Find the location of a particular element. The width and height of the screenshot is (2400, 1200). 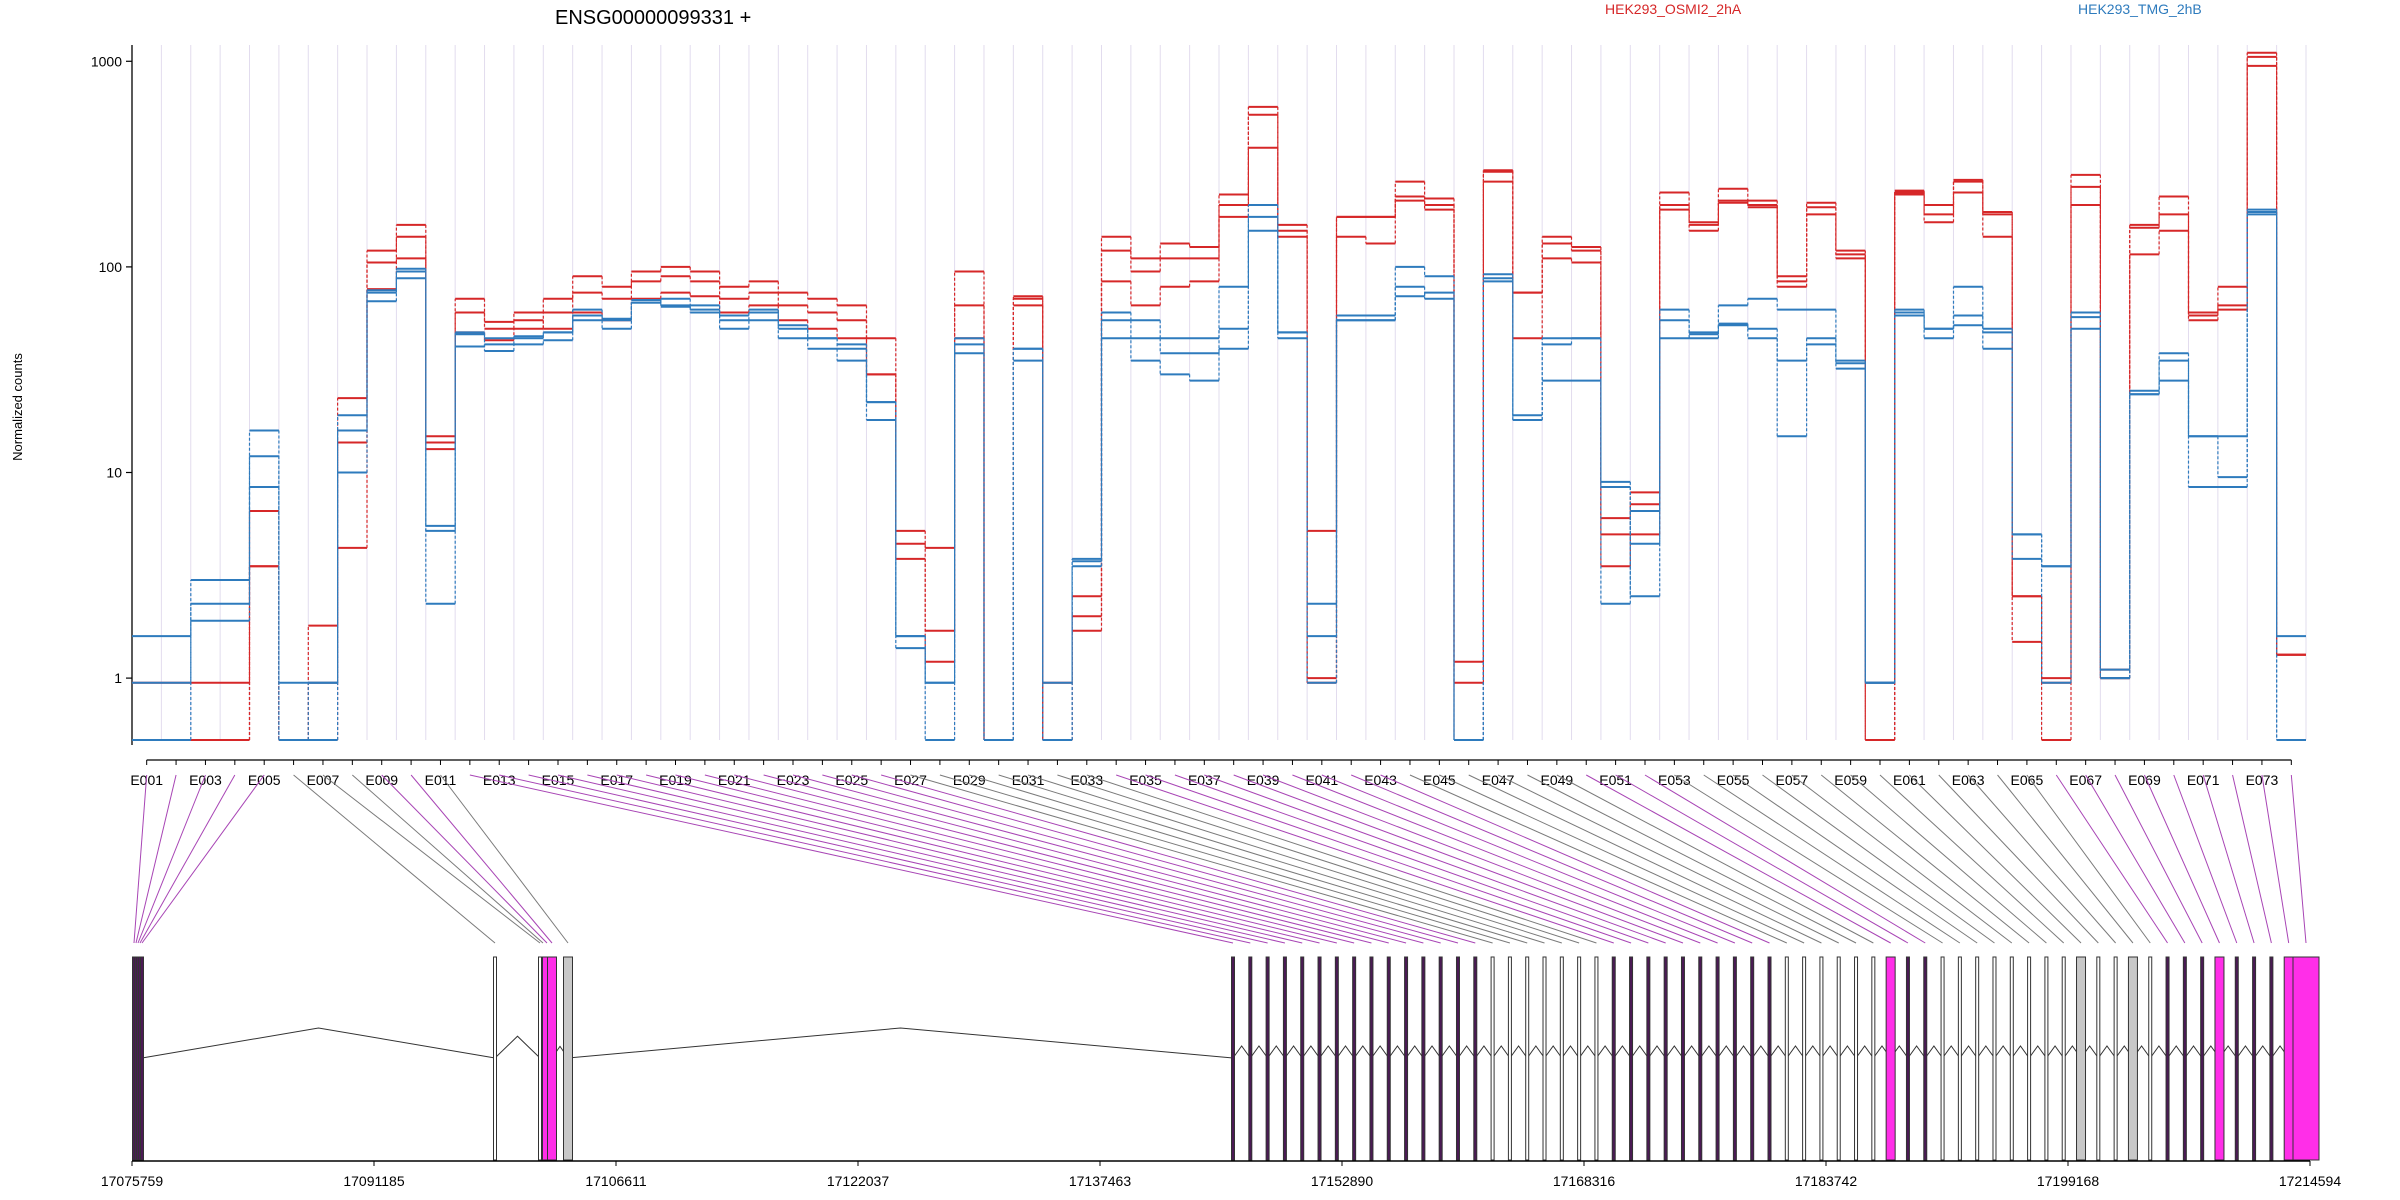

y-axis-label: Normalized counts is located at coordinates (17, 407).